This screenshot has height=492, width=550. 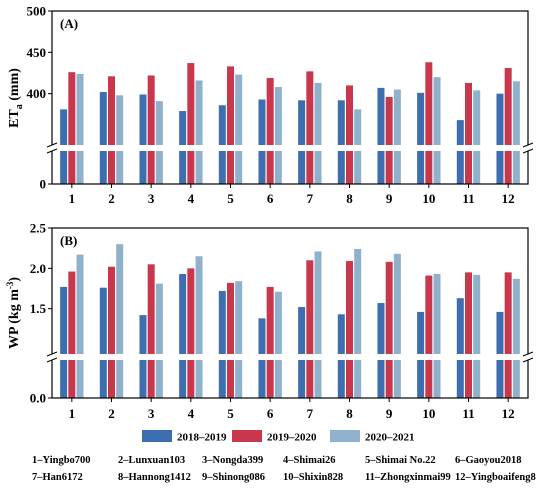 I want to click on y-axis-label: WP (kg m-3), so click(x=13, y=313).